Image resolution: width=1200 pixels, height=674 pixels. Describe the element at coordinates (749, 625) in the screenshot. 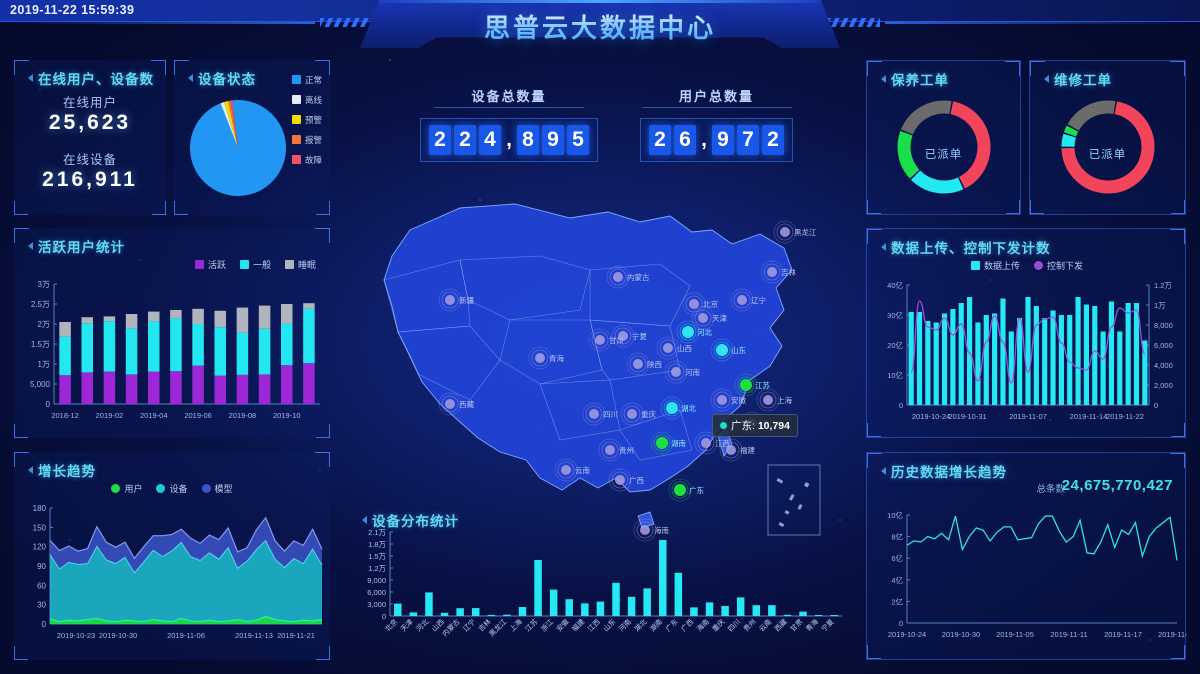

I see `x-tick-贵州: 贵州` at that location.